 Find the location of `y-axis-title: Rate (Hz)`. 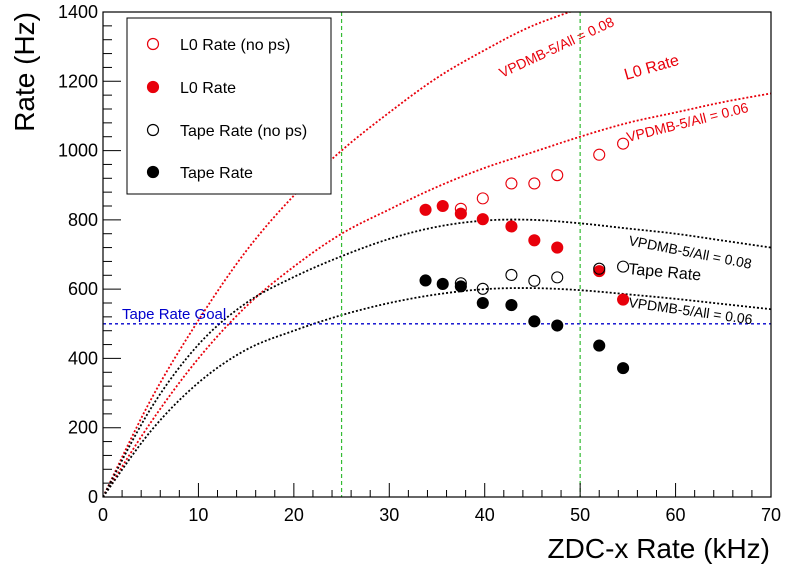

y-axis-title: Rate (Hz) is located at coordinates (24, 72).